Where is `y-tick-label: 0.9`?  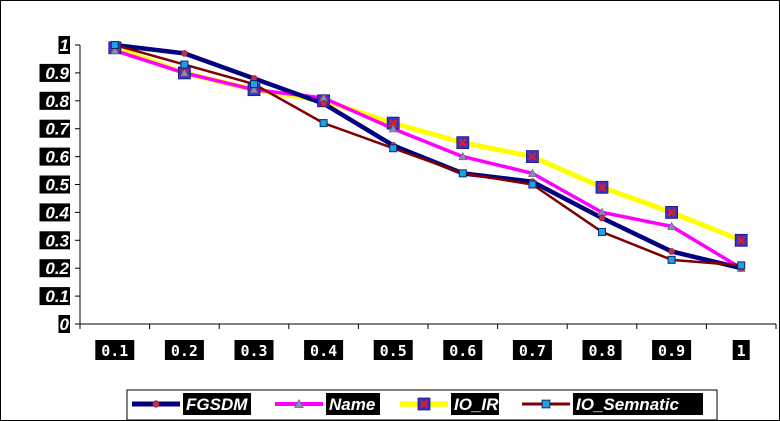
y-tick-label: 0.9 is located at coordinates (57, 73).